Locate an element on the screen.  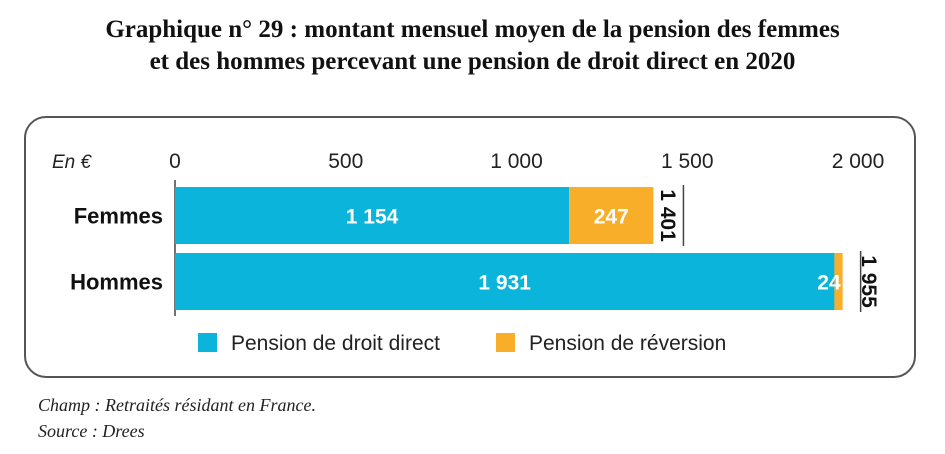
x-tick-label-4: 2 000 is located at coordinates (858, 161).